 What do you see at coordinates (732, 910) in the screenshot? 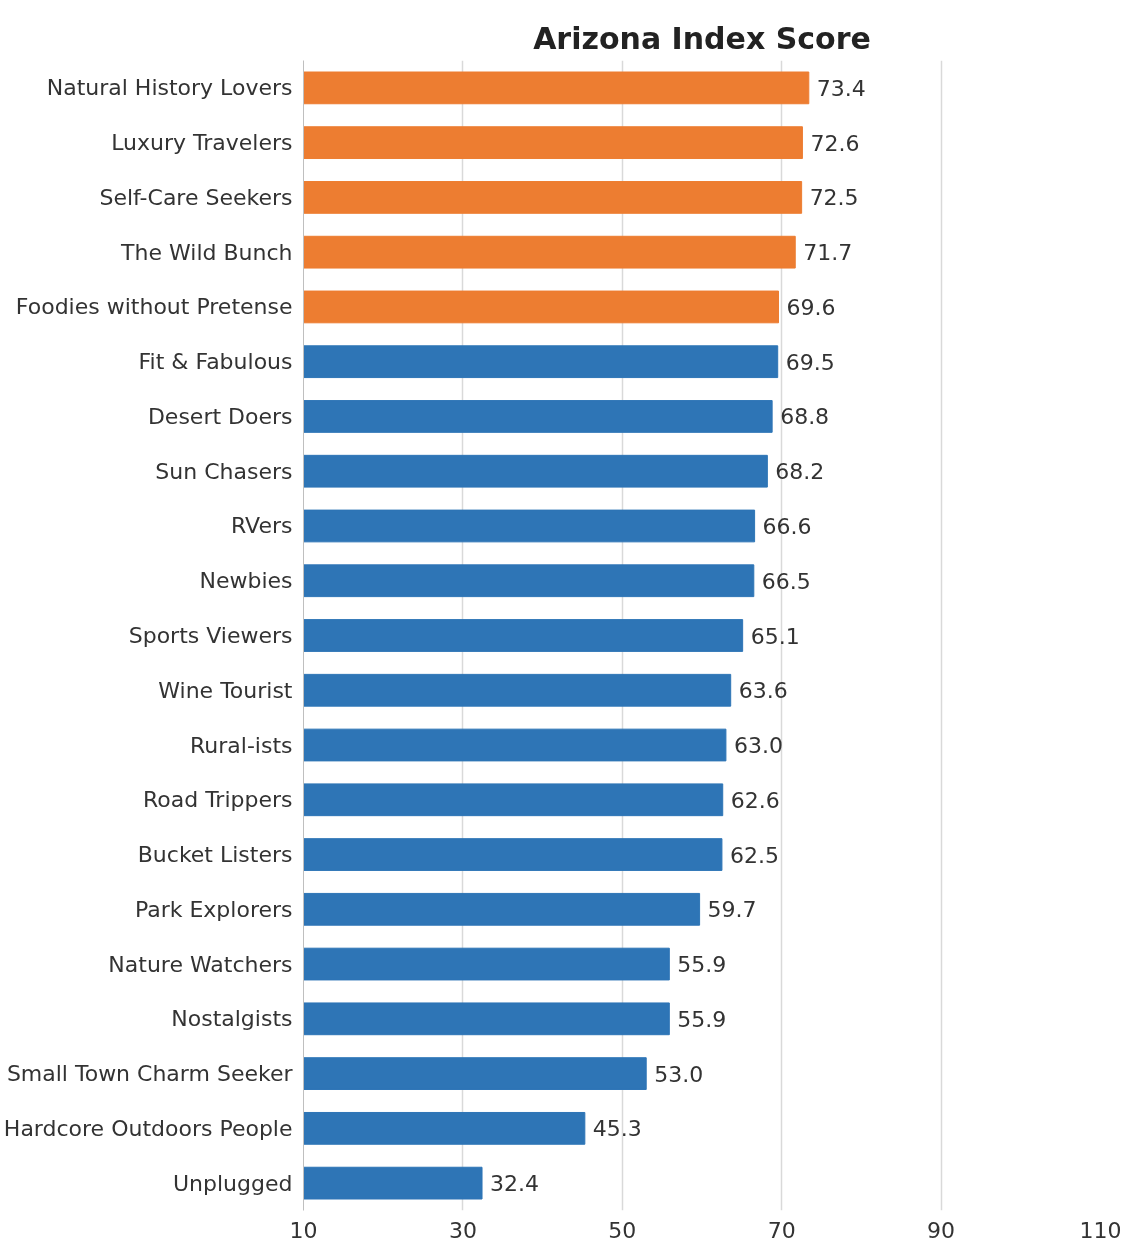
I see `data-label: 59.7` at bounding box center [732, 910].